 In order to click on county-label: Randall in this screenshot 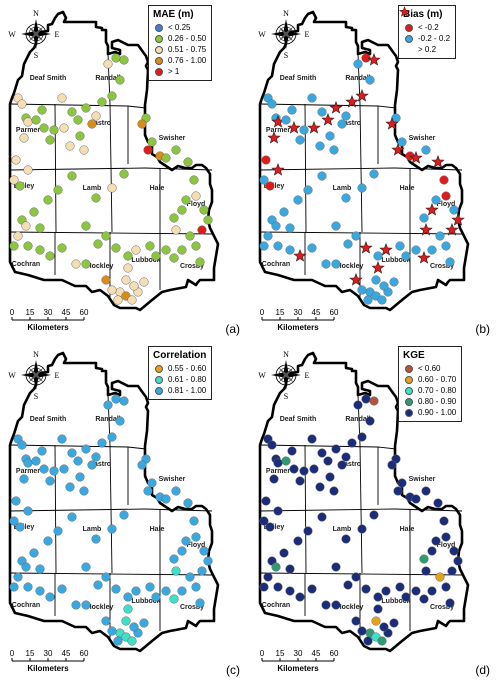, I will do `click(357, 419)`.